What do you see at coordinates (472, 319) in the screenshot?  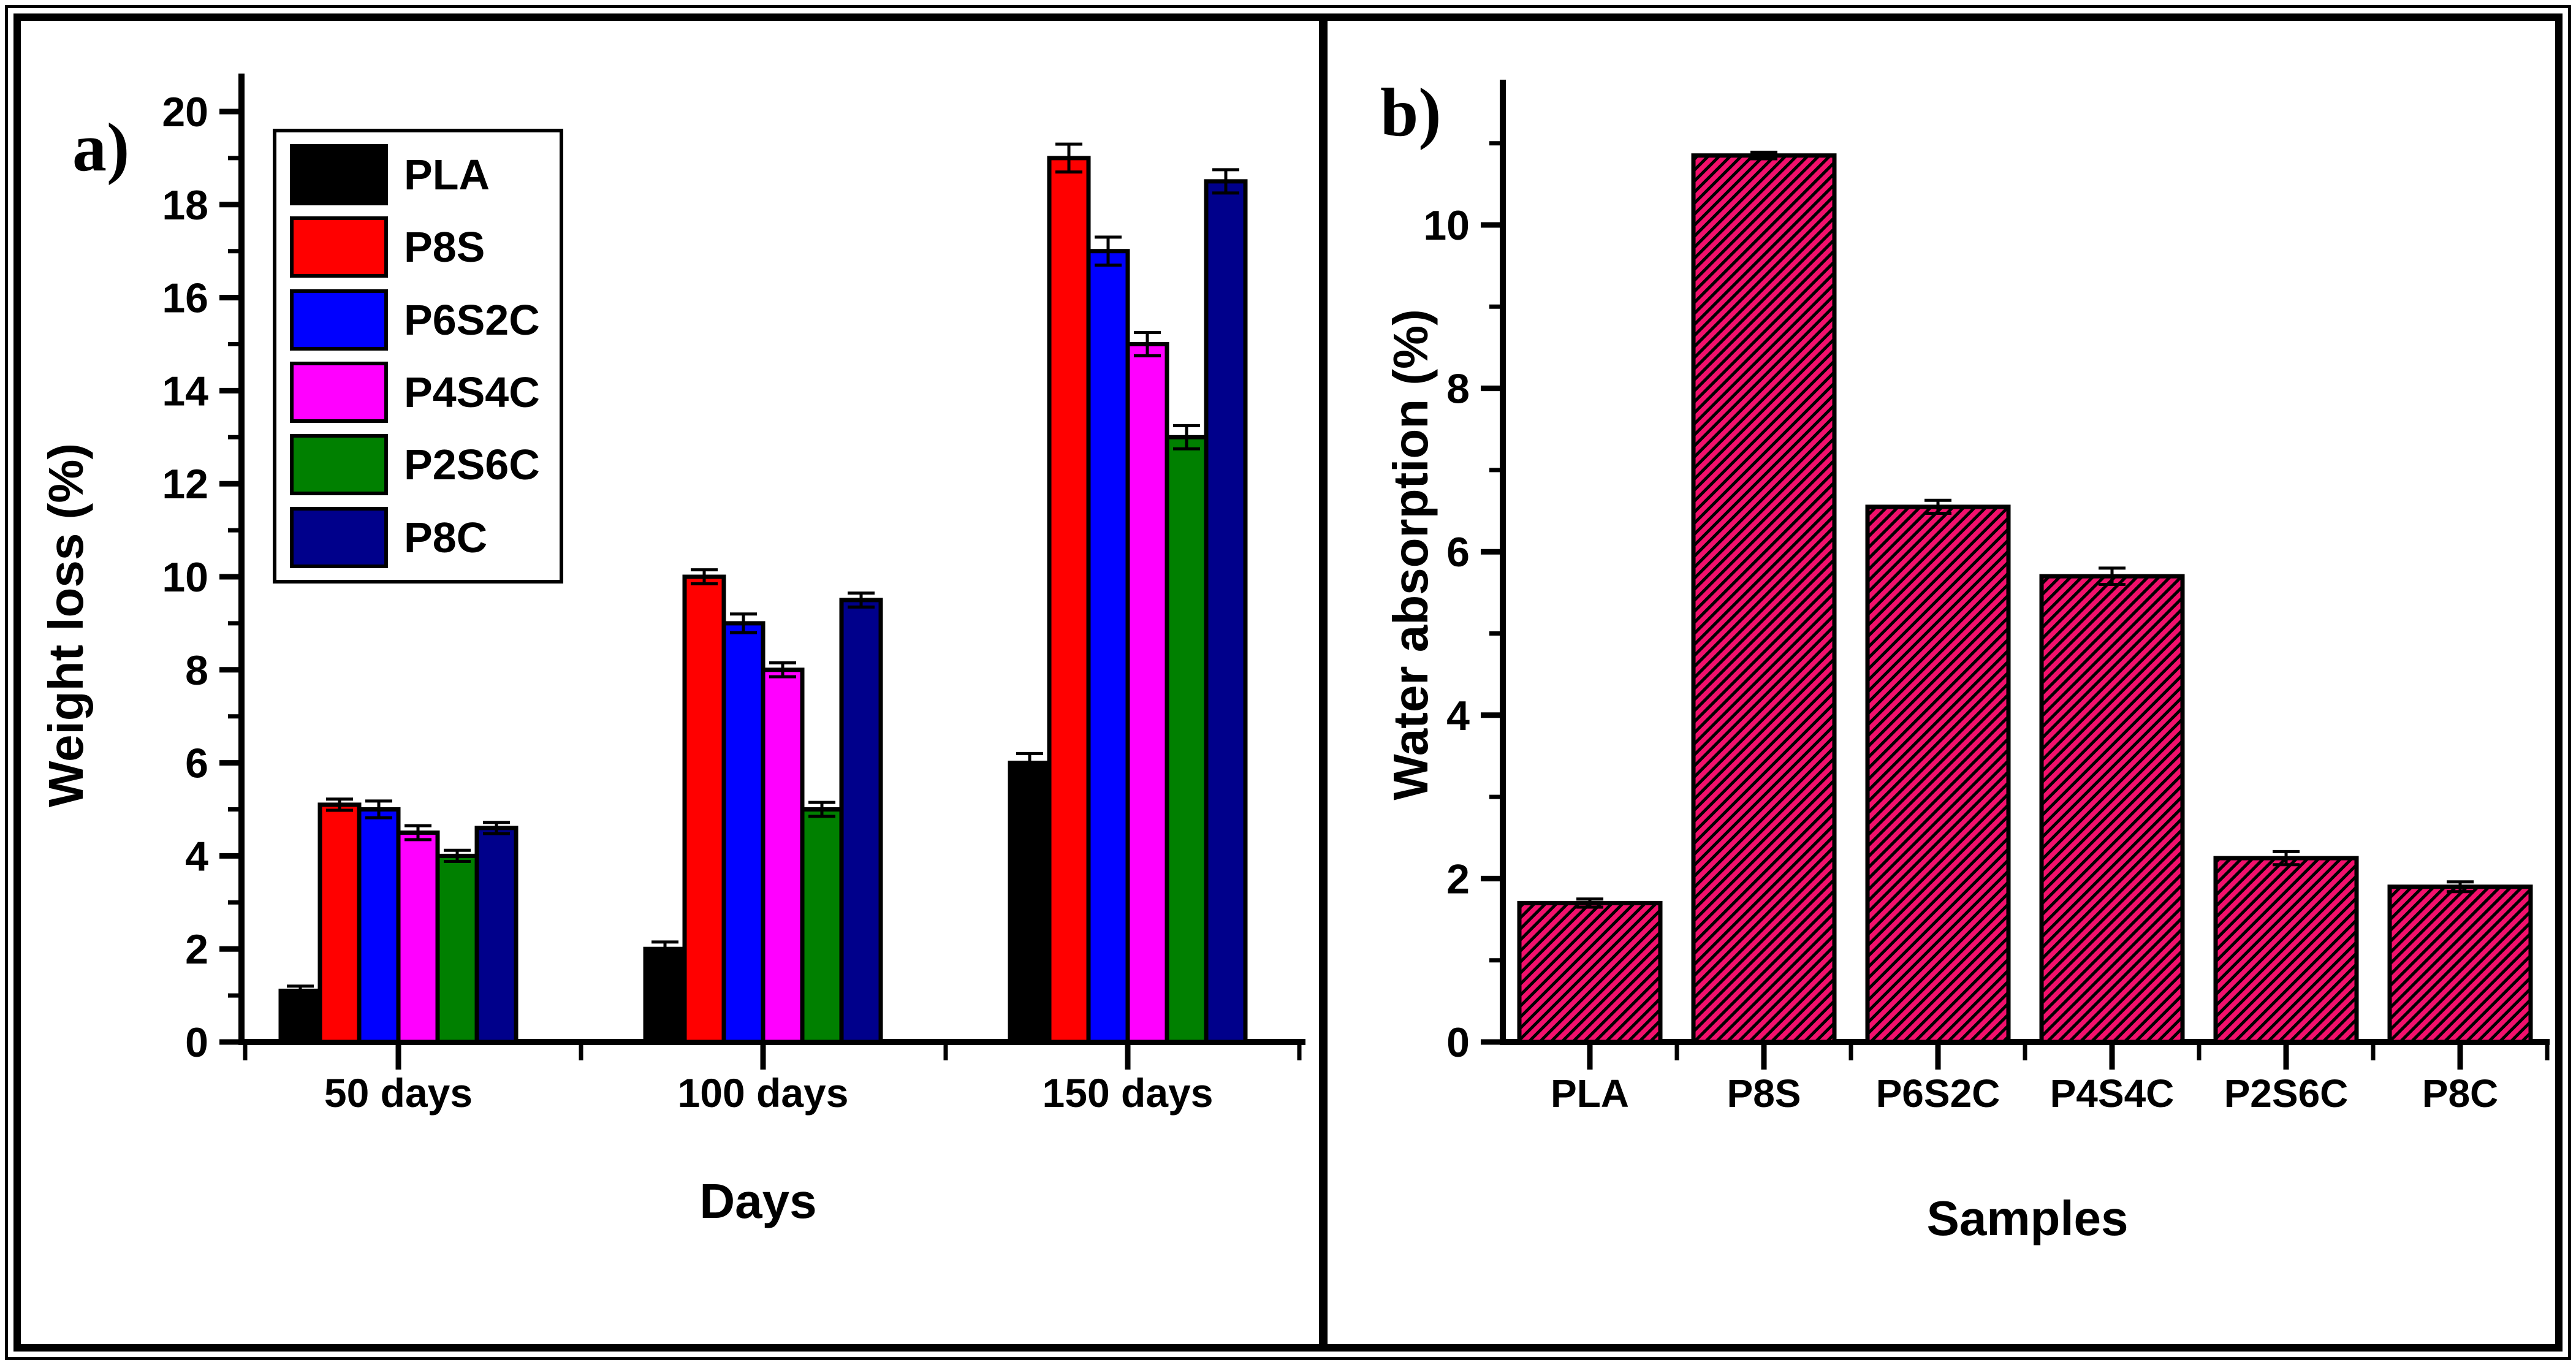 I see `legend-label-P6S2C: P6S2C` at bounding box center [472, 319].